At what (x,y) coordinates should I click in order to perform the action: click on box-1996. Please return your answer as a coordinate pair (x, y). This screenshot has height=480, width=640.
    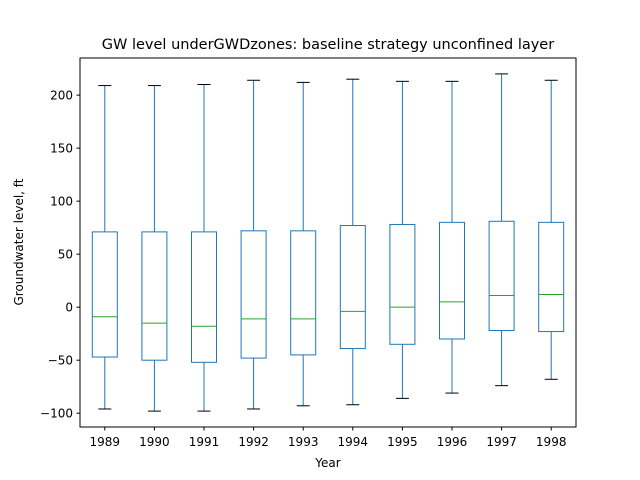
    Looking at the image, I should click on (452, 237).